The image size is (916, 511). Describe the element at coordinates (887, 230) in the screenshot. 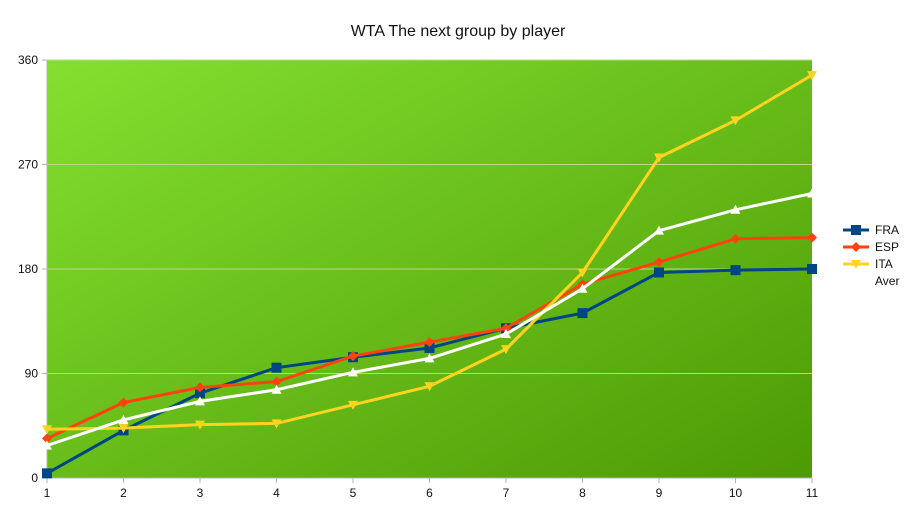

I see `legend-label-fra: FRA` at that location.